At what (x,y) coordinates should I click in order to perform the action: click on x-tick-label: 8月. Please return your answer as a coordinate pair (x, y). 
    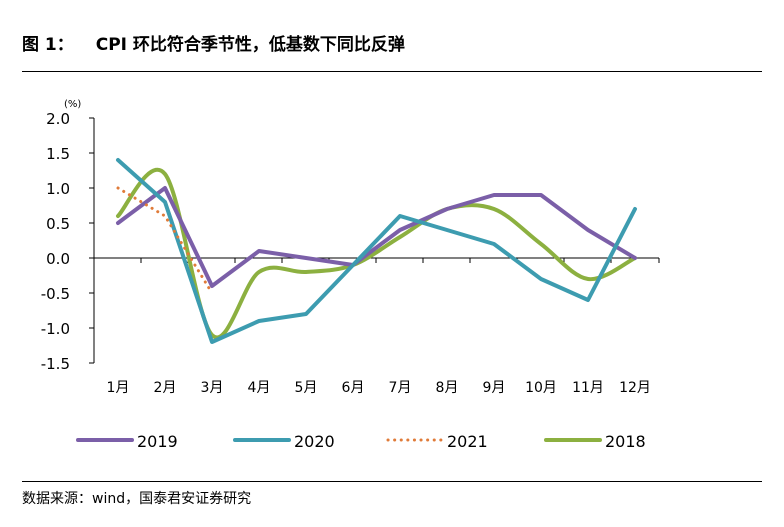
    Looking at the image, I should click on (447, 388).